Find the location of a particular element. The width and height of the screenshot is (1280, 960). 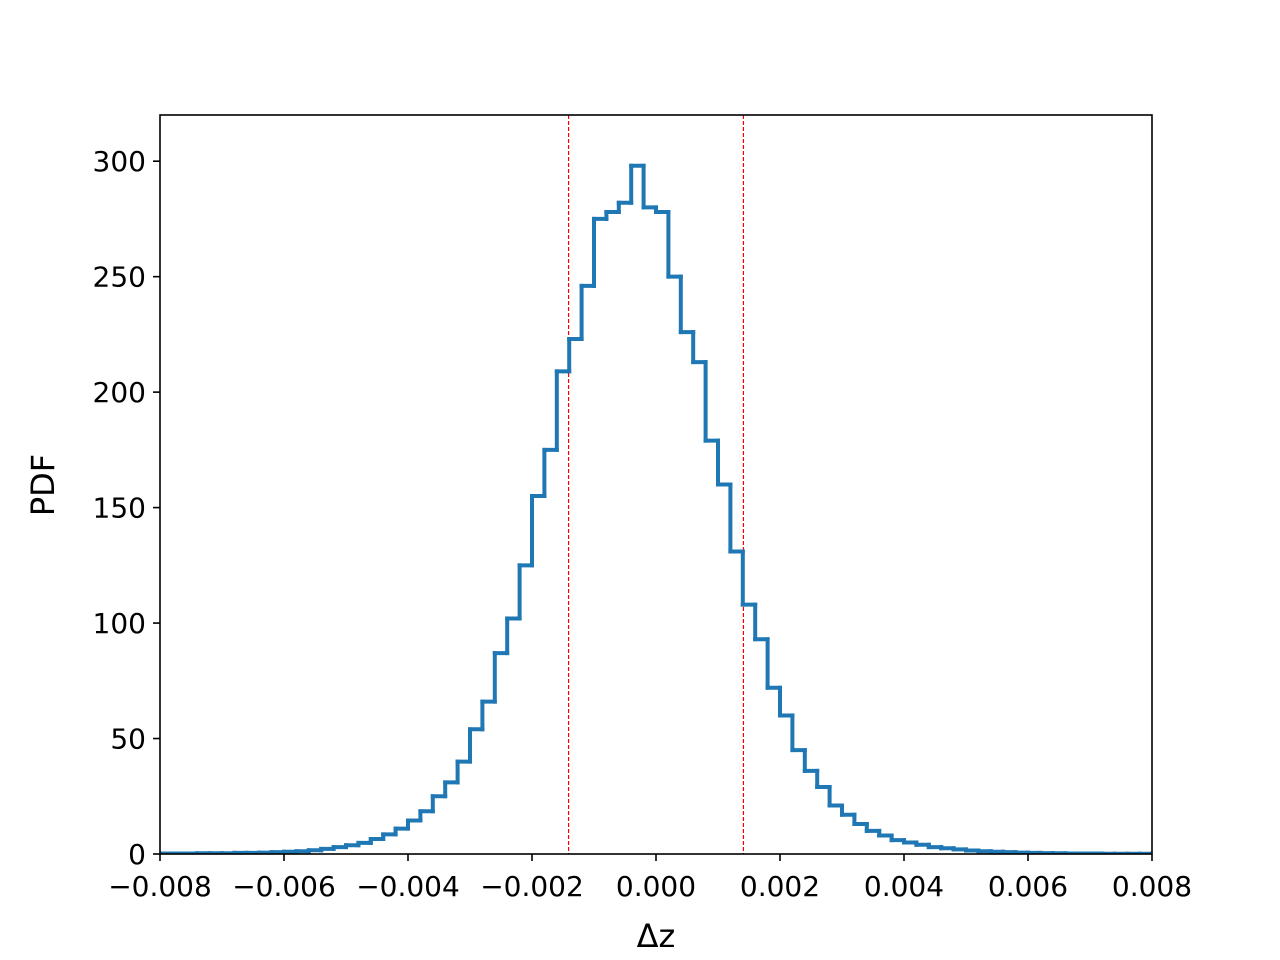

x-tick-label: −0.006 is located at coordinates (284, 886).